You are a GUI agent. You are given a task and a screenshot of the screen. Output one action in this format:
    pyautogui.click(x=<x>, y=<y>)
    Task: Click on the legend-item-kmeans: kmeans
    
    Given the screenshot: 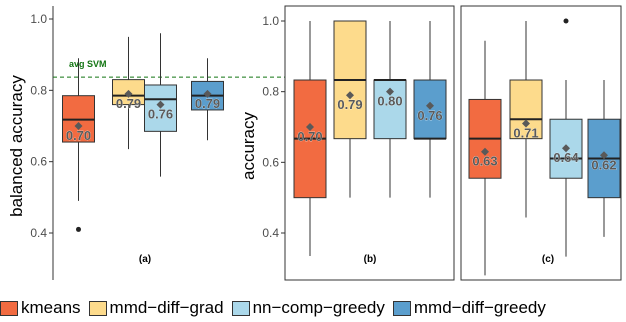 What is the action you would take?
    pyautogui.click(x=40, y=308)
    